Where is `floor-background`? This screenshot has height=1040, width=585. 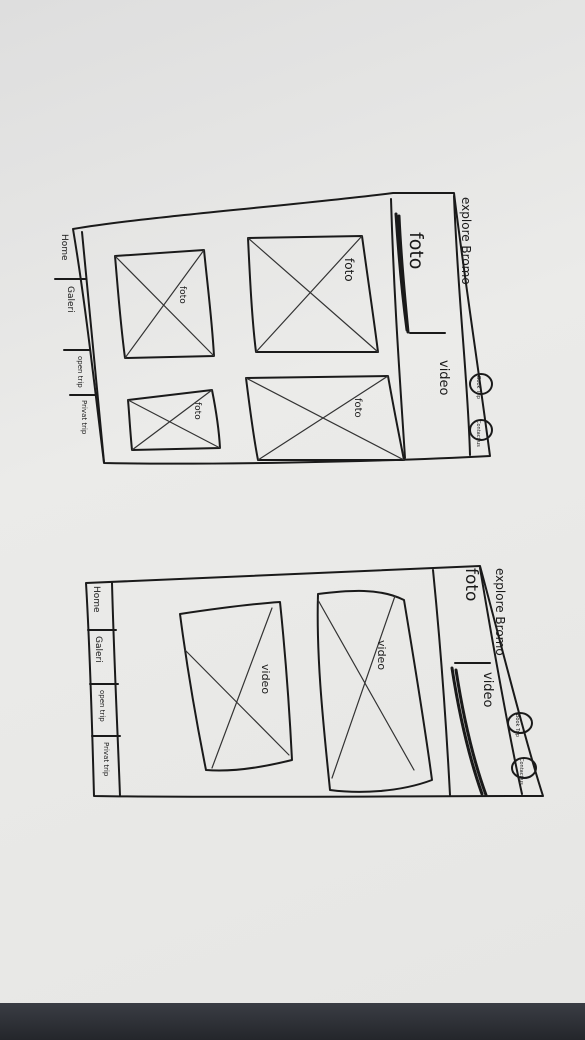 floor-background is located at coordinates (292, 1021).